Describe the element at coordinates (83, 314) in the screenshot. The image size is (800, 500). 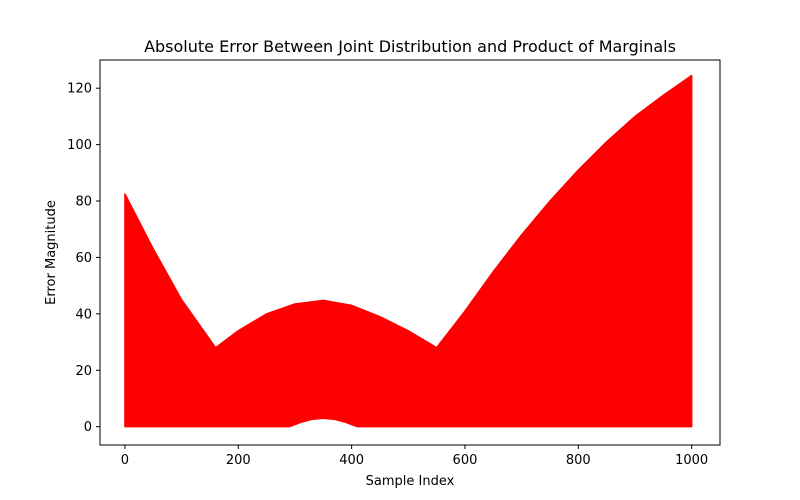
I see `y-tick-label: 40` at that location.